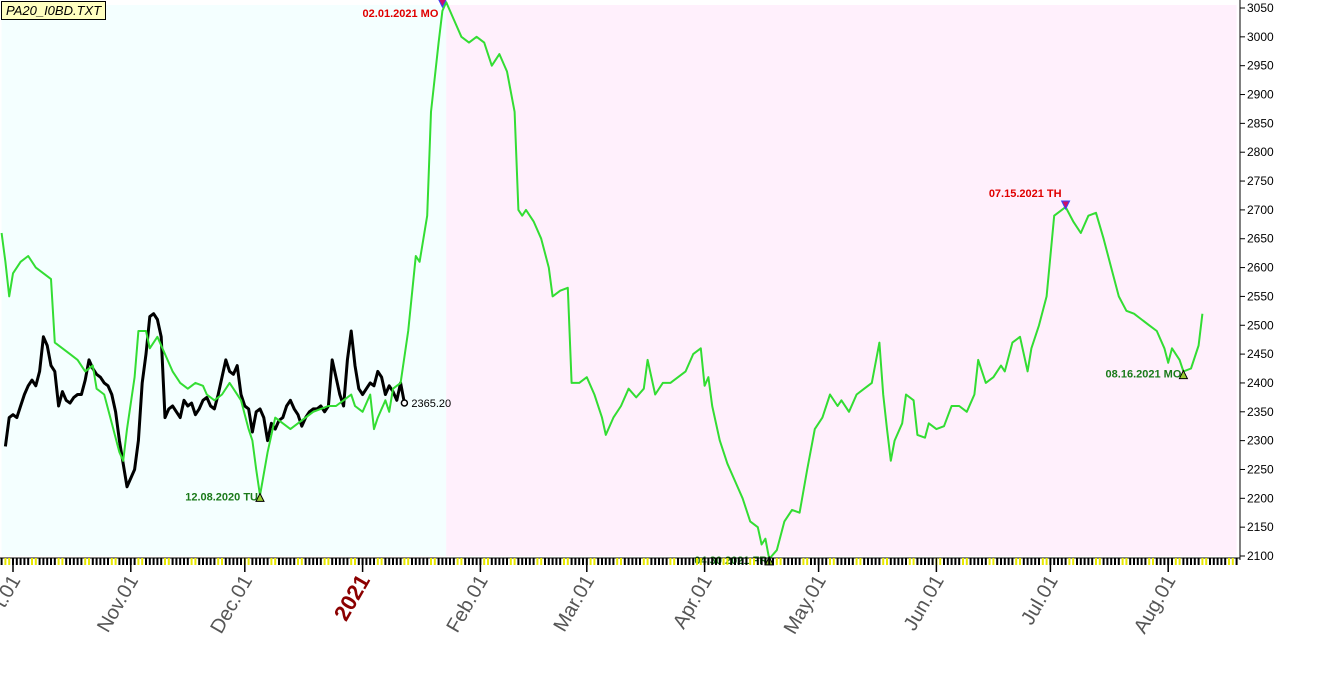 The width and height of the screenshot is (1319, 689). Describe the element at coordinates (1260, 469) in the screenshot. I see `y-tick-label: 2250` at that location.